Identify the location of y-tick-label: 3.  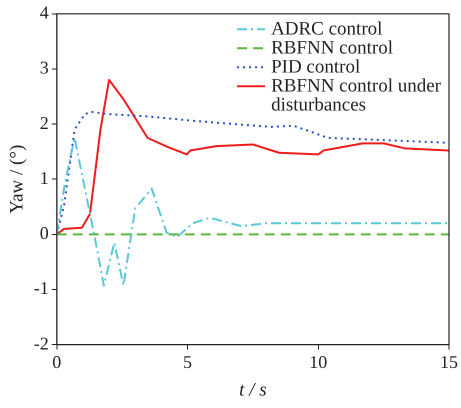
(44, 68).